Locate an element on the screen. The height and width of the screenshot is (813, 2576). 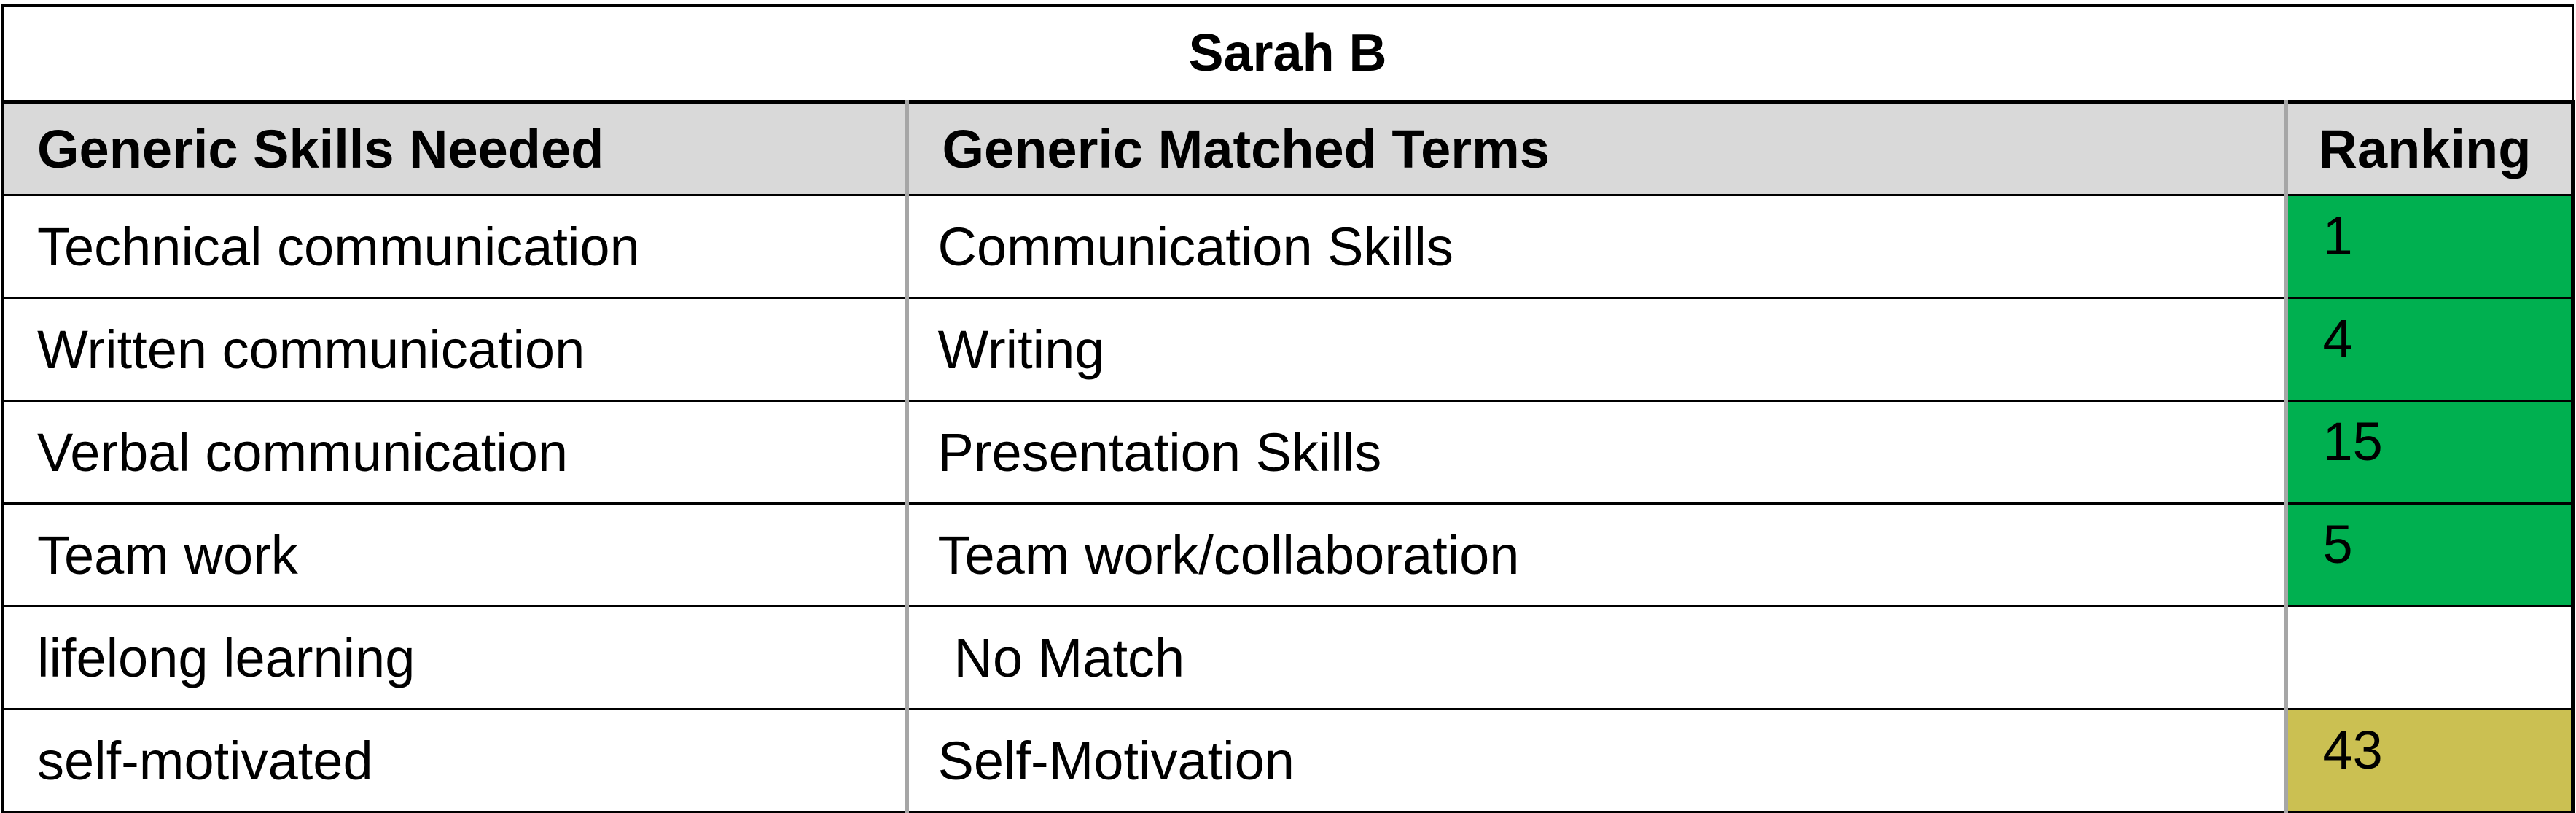
ranking-cell: 43 is located at coordinates (2429, 760).